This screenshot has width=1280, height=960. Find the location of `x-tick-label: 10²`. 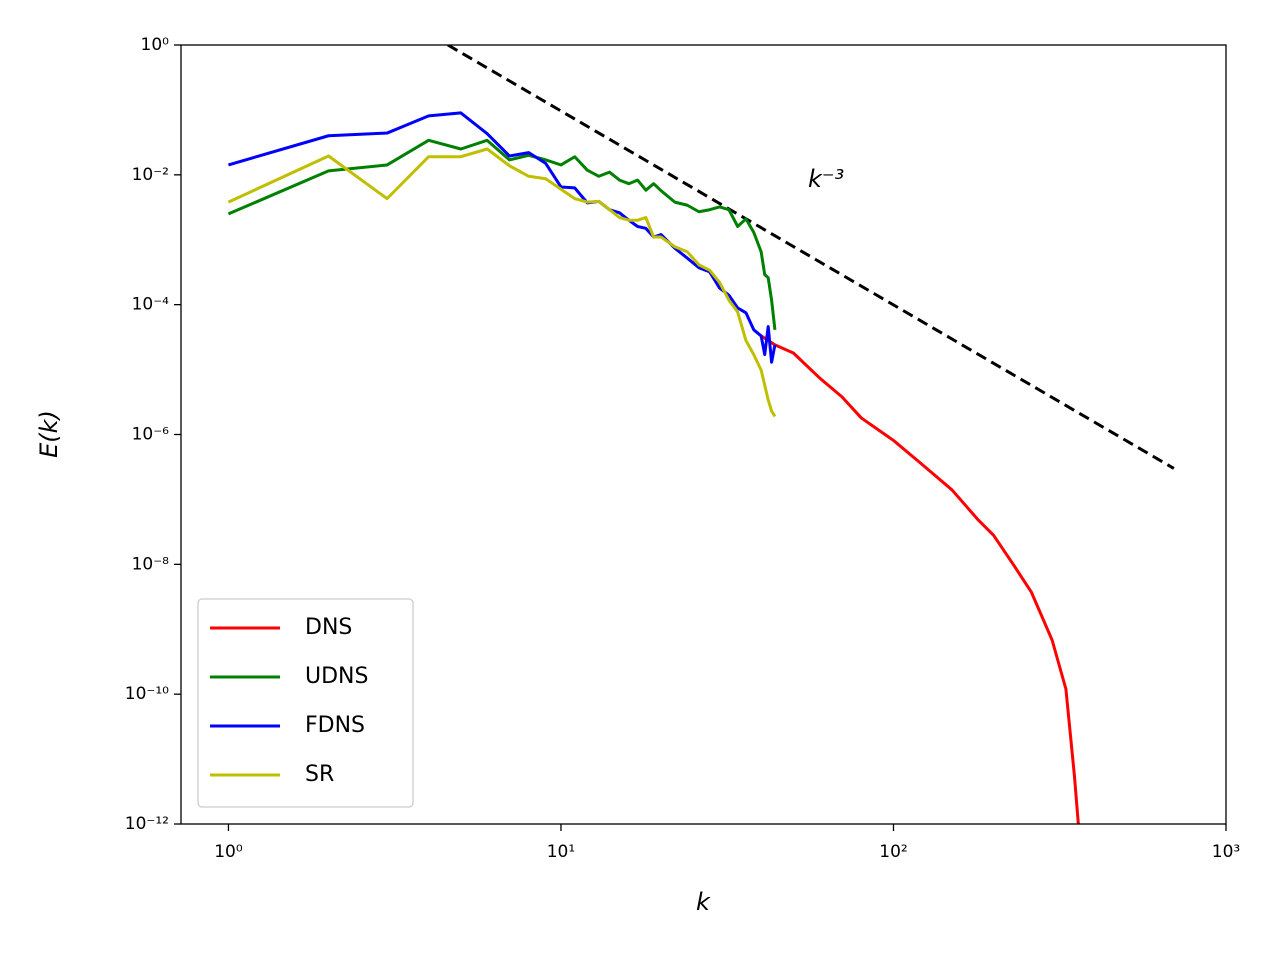

x-tick-label: 10² is located at coordinates (893, 852).